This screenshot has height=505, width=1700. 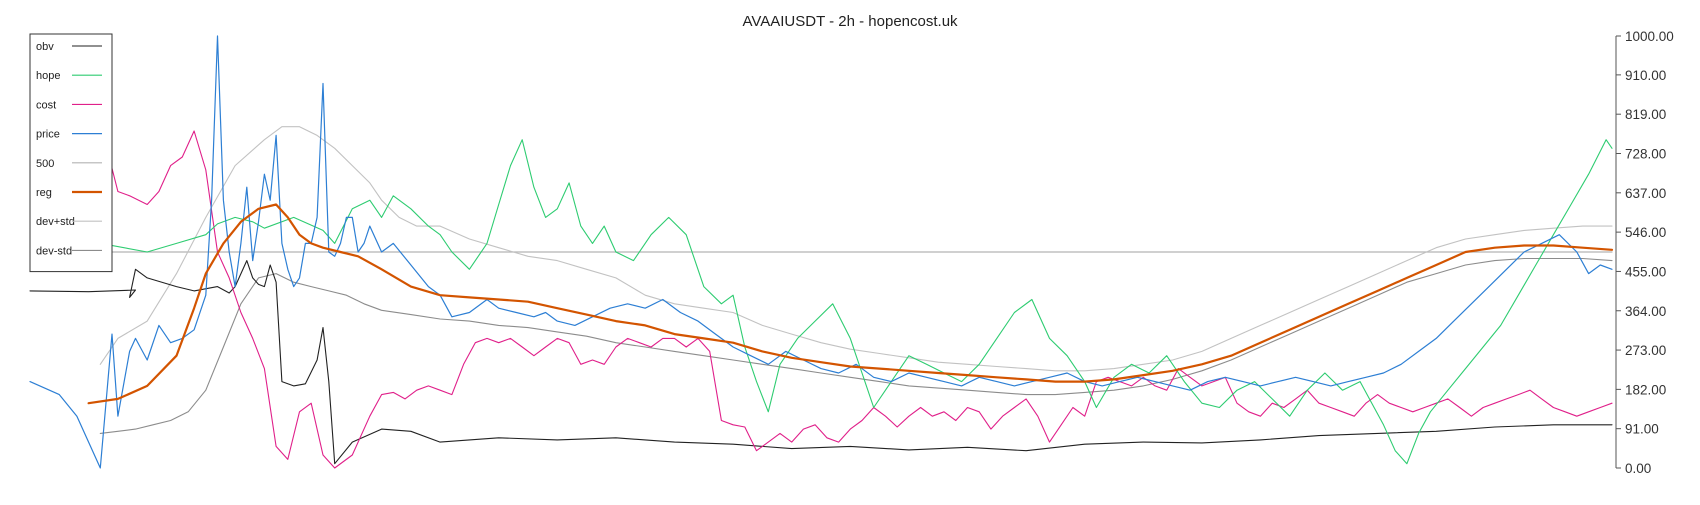 What do you see at coordinates (1645, 75) in the screenshot?
I see `y-tick-label: 910.00` at bounding box center [1645, 75].